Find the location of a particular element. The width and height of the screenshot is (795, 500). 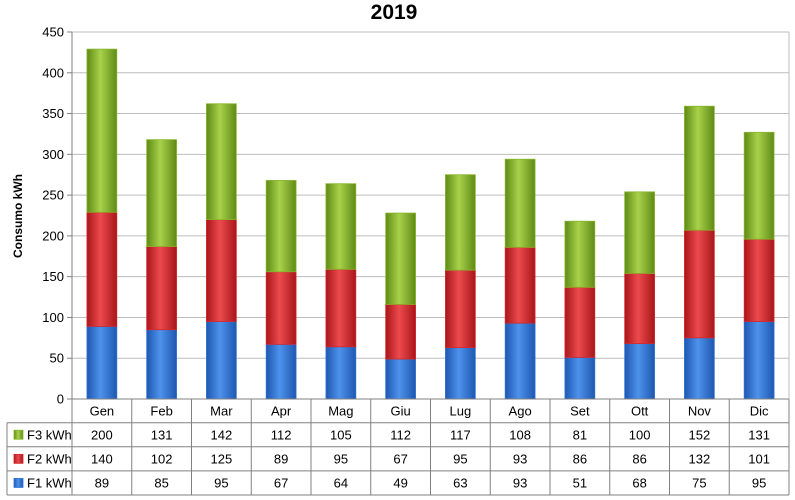

table-cell: 67 is located at coordinates (400, 458).